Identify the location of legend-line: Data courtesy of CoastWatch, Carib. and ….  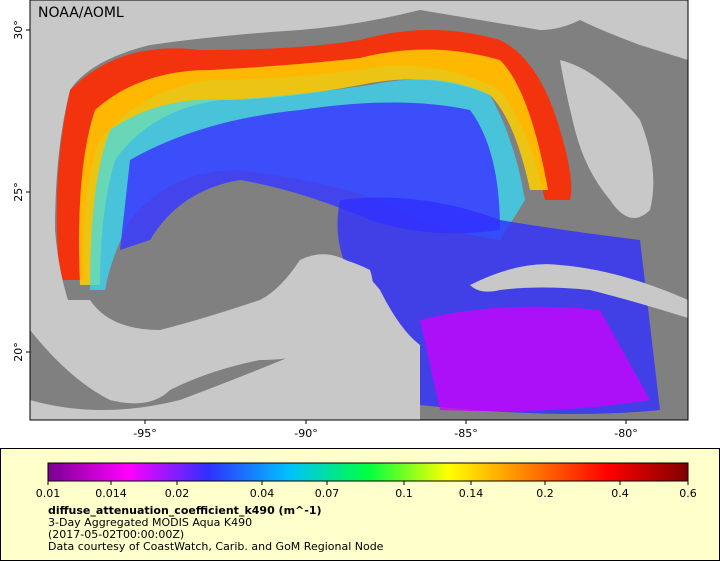
(216, 546).